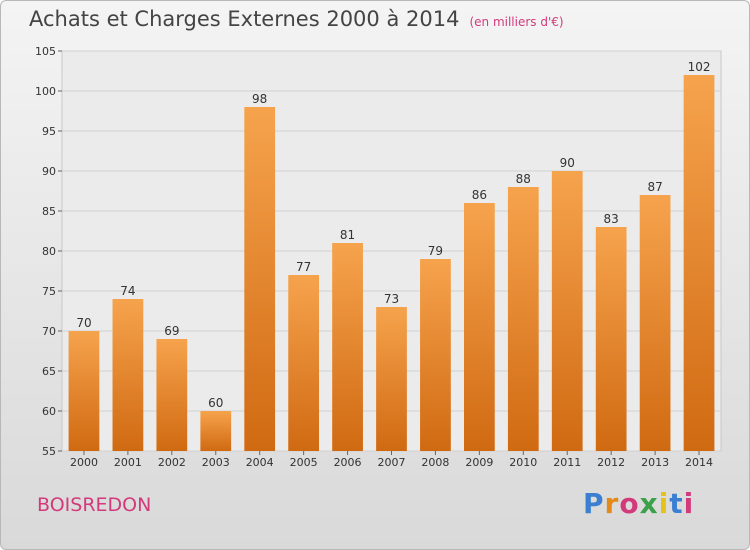  Describe the element at coordinates (523, 462) in the screenshot. I see `x-tick-label-2010: 2010` at that location.